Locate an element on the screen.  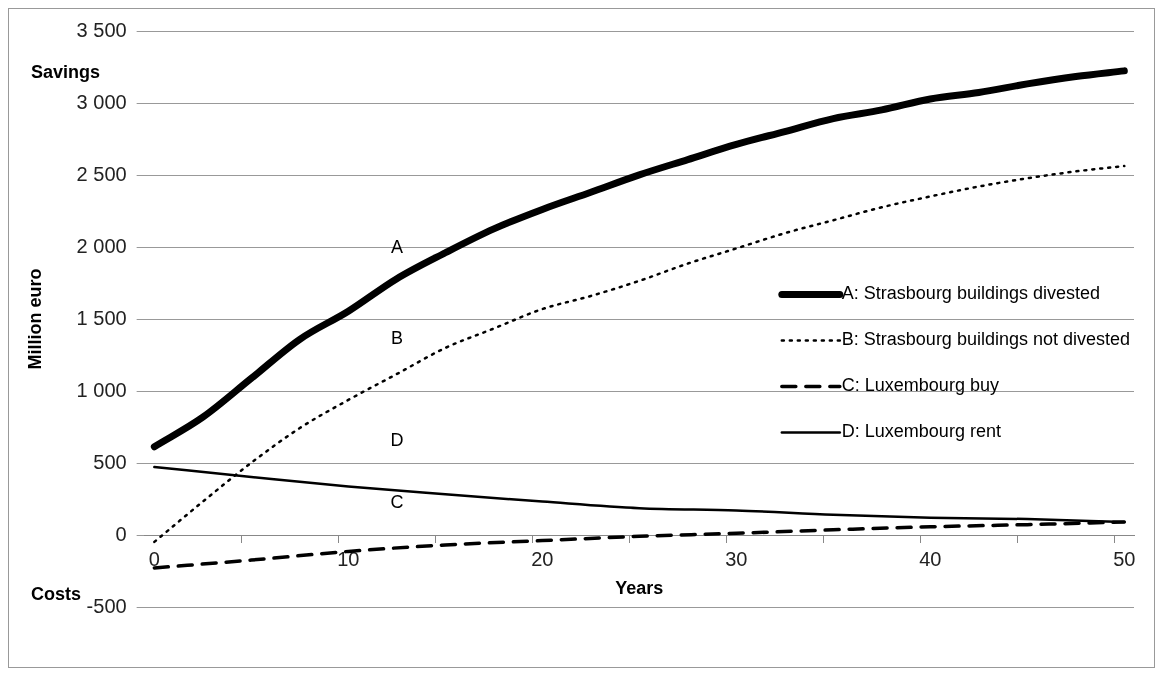
y-tick-label: 3 500 is located at coordinates (101, 29).